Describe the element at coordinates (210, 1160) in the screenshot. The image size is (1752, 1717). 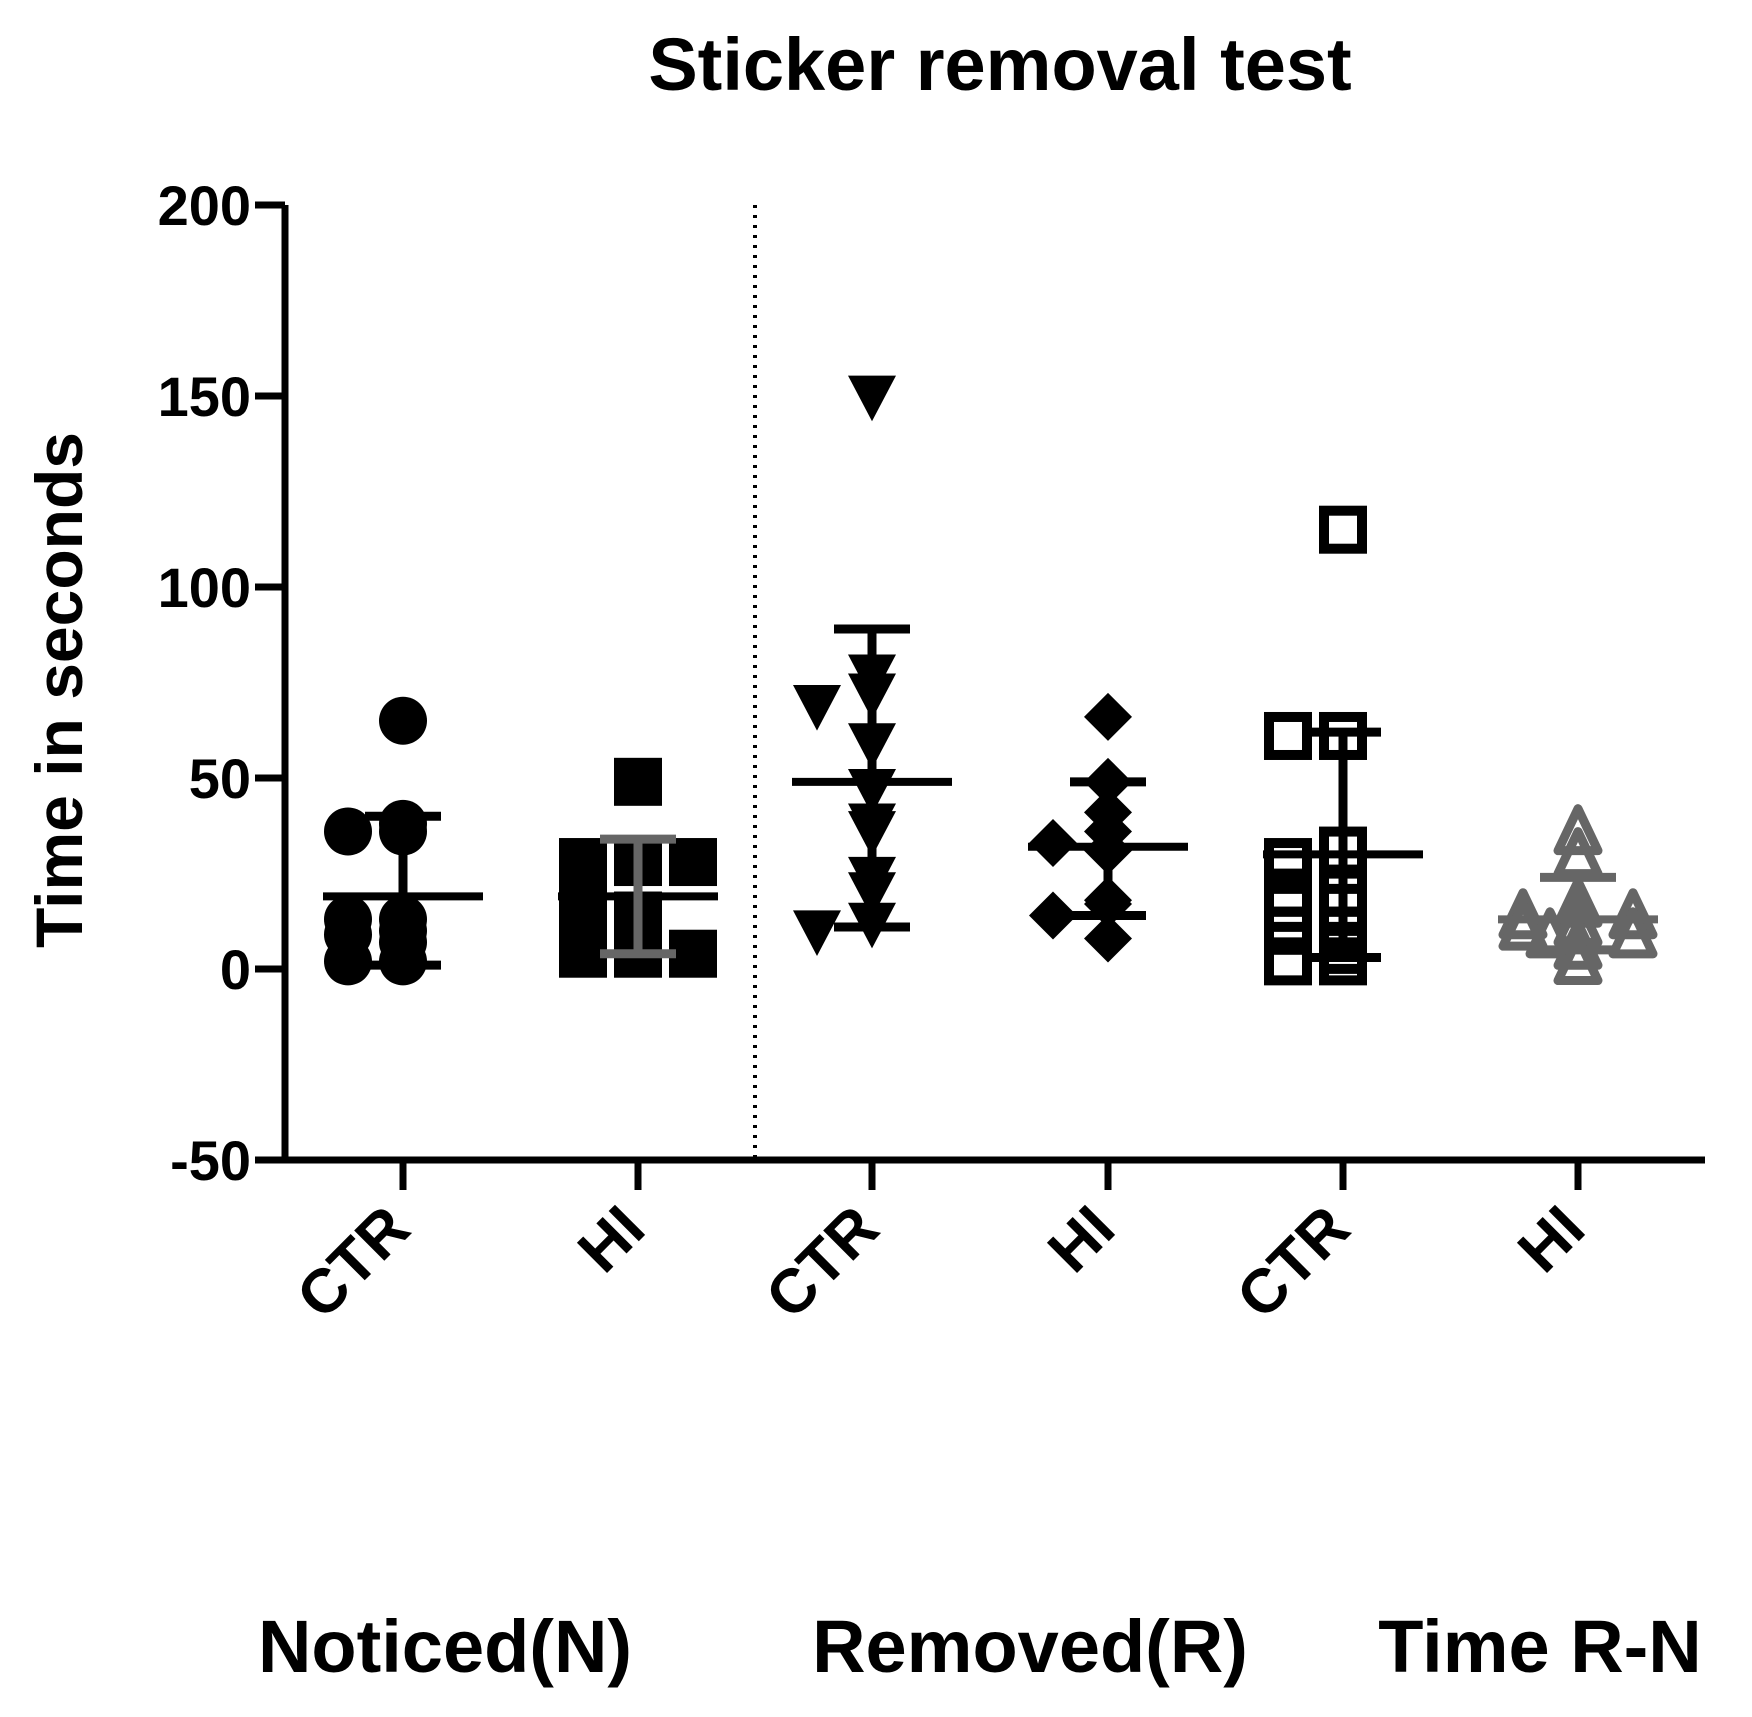
I see `y-tick-label: -50` at that location.